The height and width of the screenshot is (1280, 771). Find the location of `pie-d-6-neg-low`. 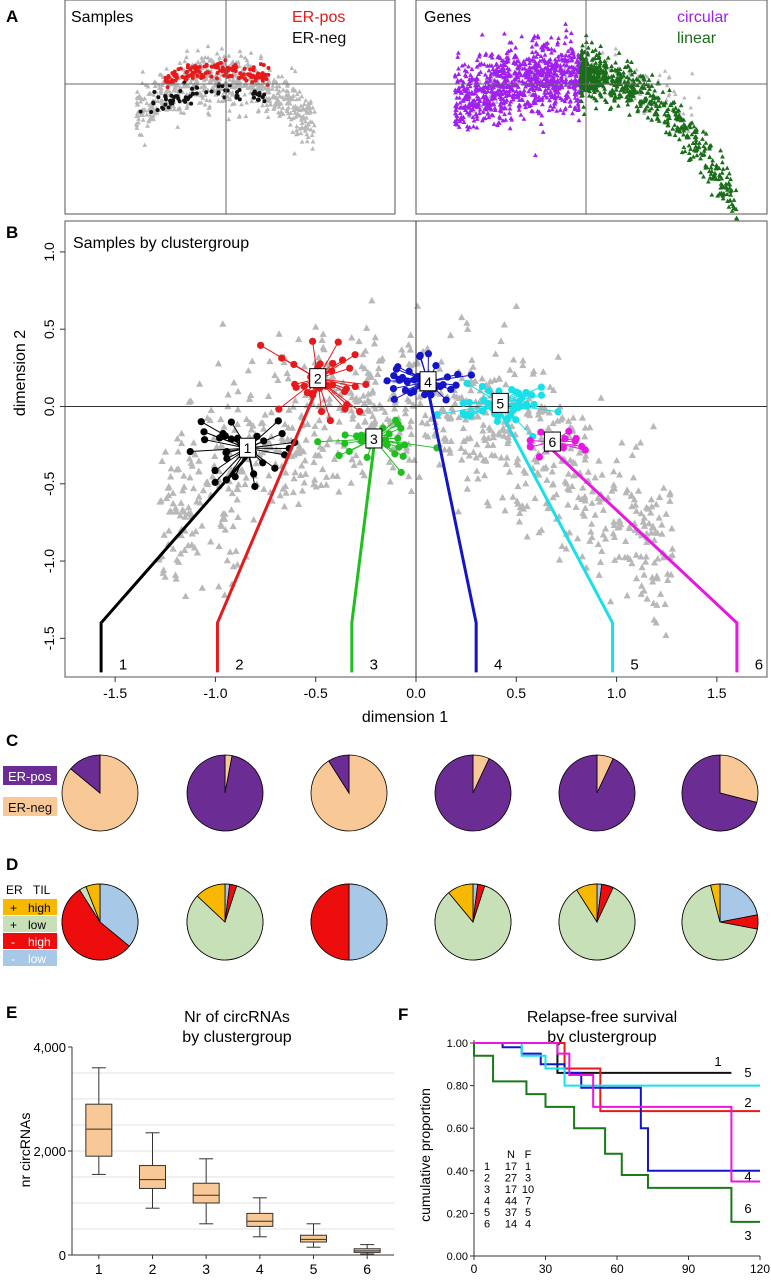

pie-d-6-neg-low is located at coordinates (738, 903).